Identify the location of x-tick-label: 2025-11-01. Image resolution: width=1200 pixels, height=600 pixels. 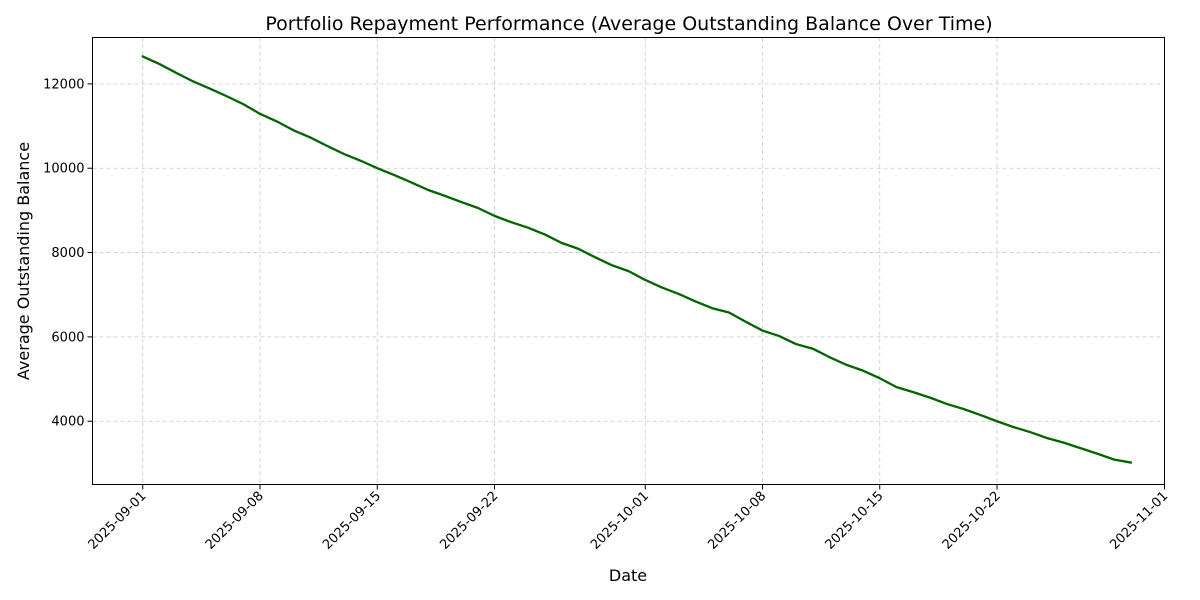
(1139, 521).